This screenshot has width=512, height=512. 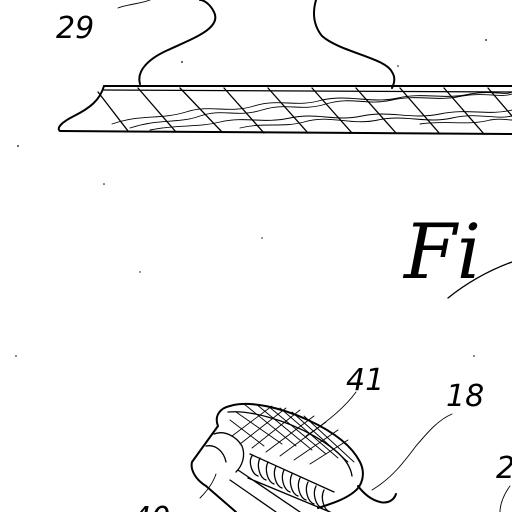 I want to click on ref-40: 40, so click(x=151, y=506).